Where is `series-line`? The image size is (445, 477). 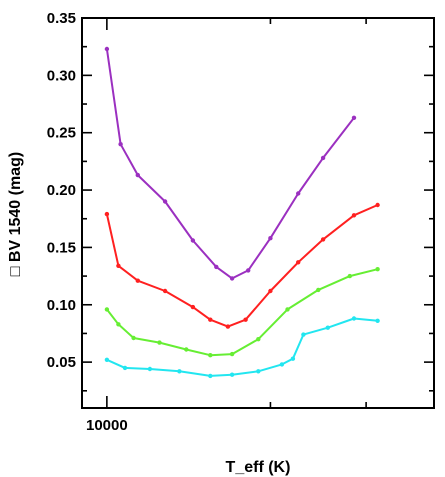
series-line is located at coordinates (242, 312).